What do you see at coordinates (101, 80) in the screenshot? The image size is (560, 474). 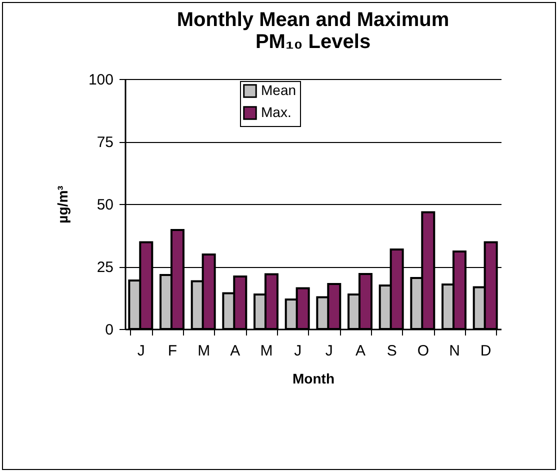 I see `y-tick-label: 100` at bounding box center [101, 80].